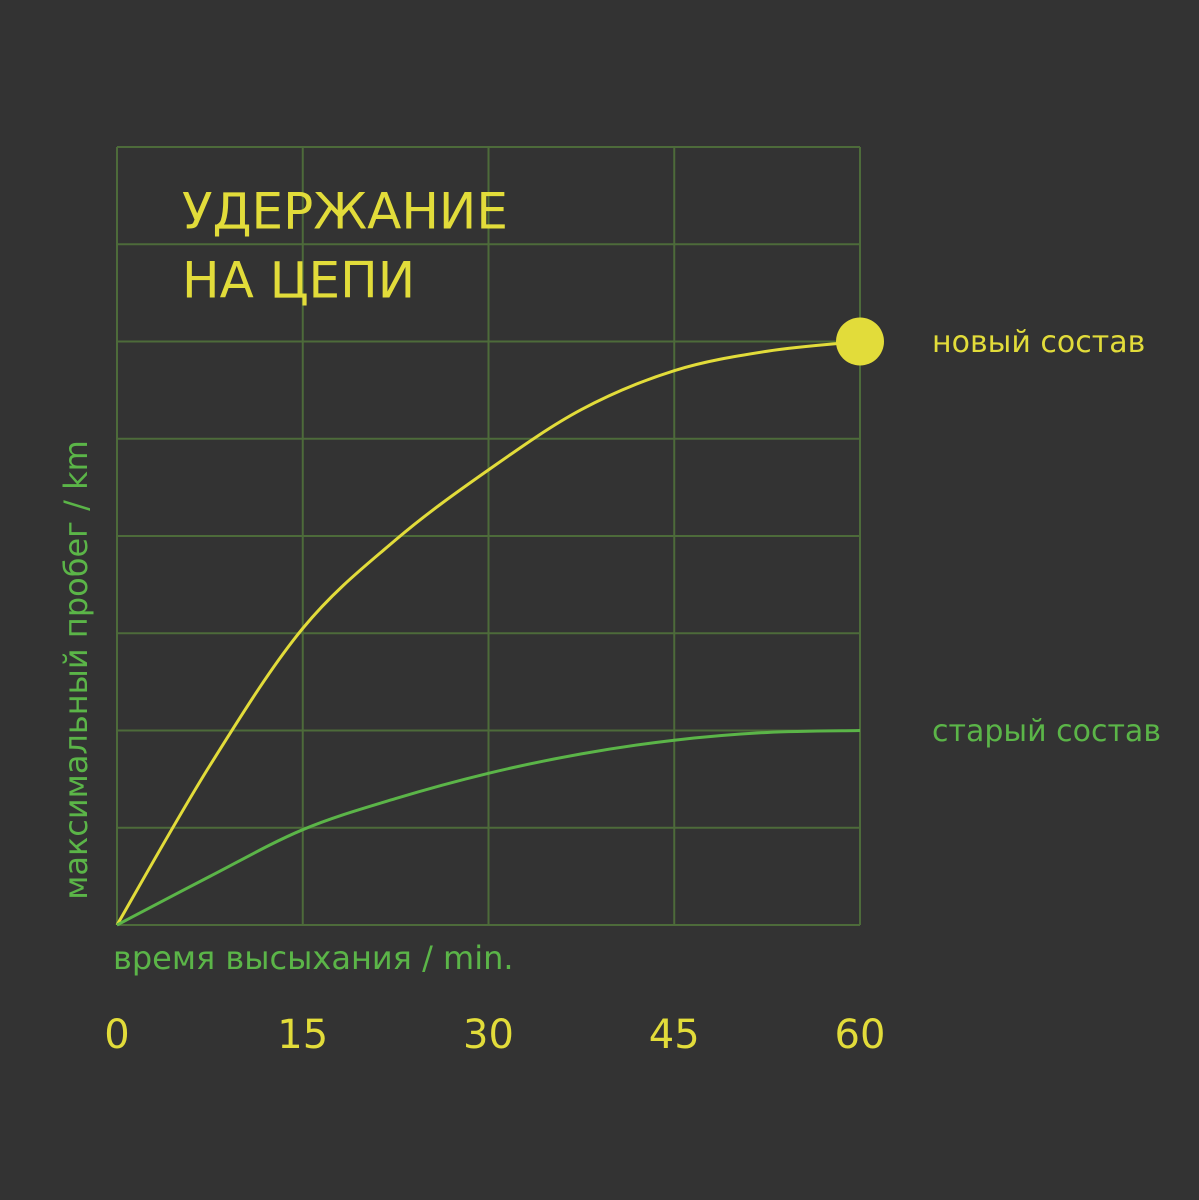  What do you see at coordinates (345, 212) in the screenshot?
I see `chart-title: УДЕРЖАНИЕ` at bounding box center [345, 212].